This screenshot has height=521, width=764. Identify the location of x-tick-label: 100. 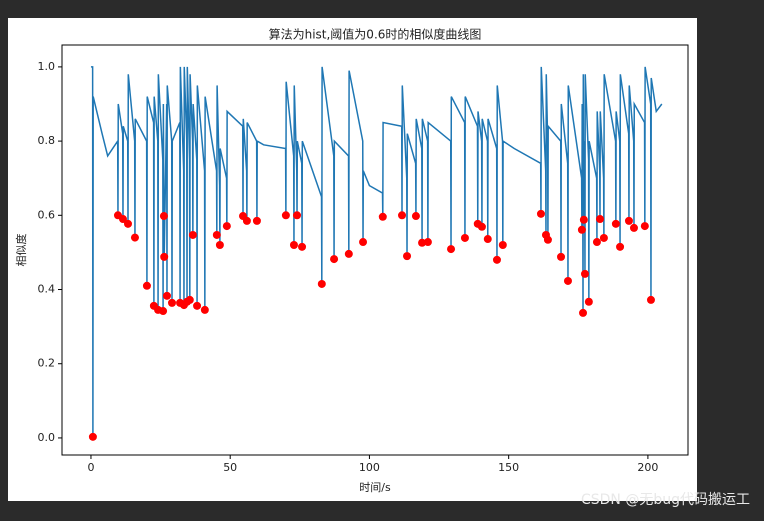
(369, 467).